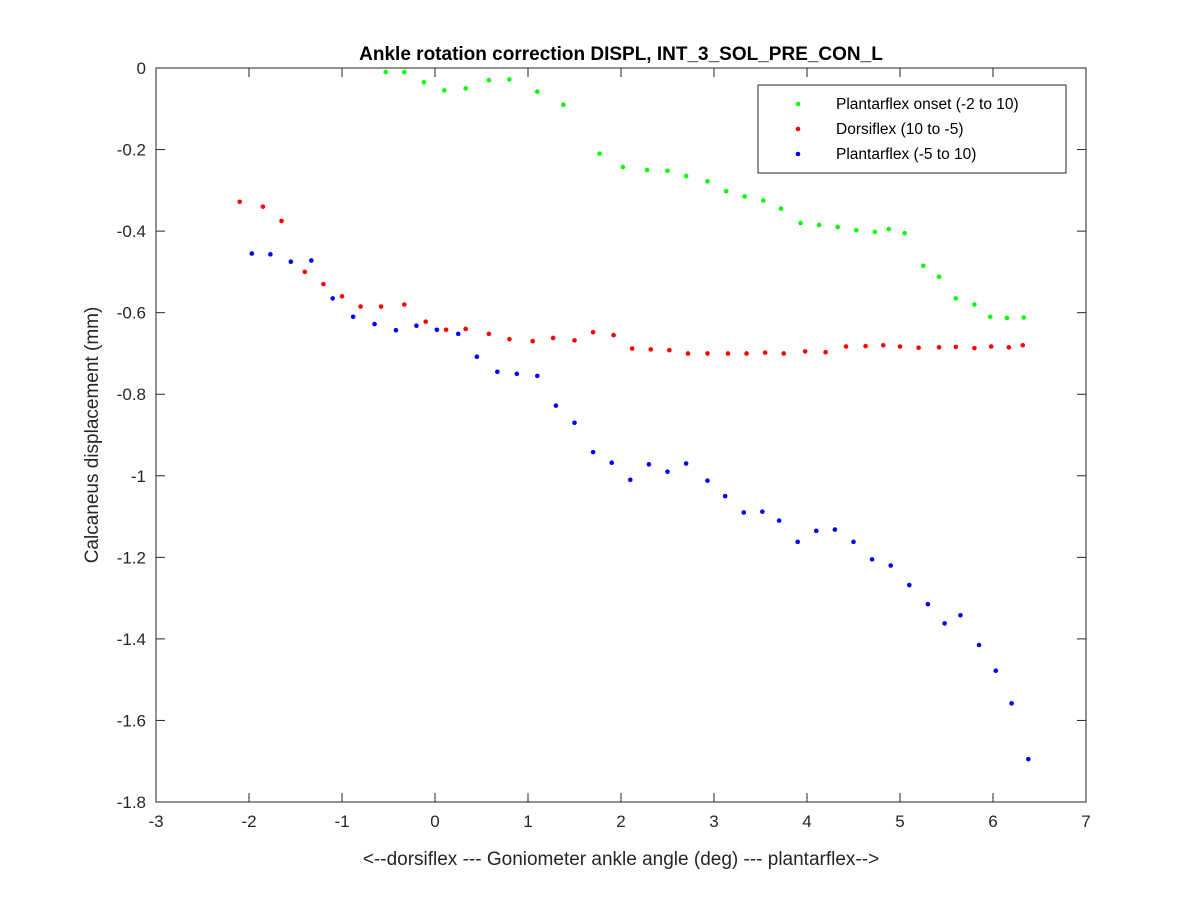 This screenshot has height=900, width=1200. Describe the element at coordinates (248, 821) in the screenshot. I see `x-tick-label: -2` at that location.